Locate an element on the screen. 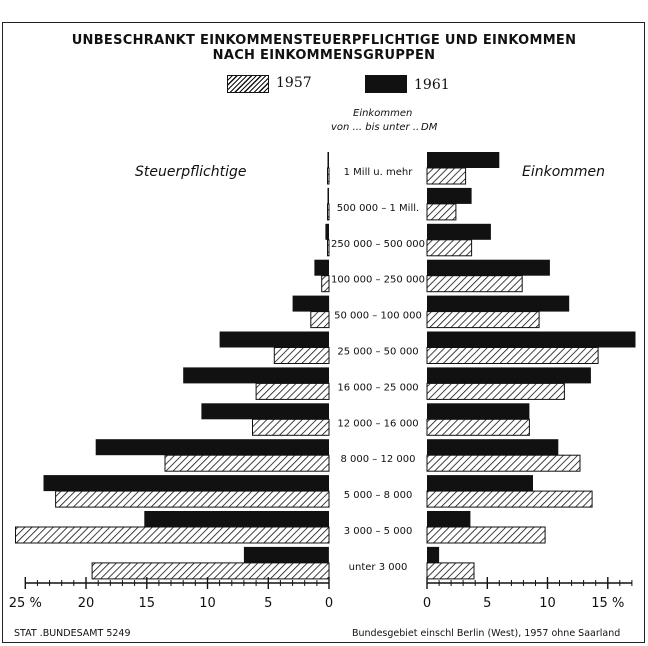  chart-title-line-2: NACH EINKOMMENSGRUPPEN is located at coordinates (324, 55).